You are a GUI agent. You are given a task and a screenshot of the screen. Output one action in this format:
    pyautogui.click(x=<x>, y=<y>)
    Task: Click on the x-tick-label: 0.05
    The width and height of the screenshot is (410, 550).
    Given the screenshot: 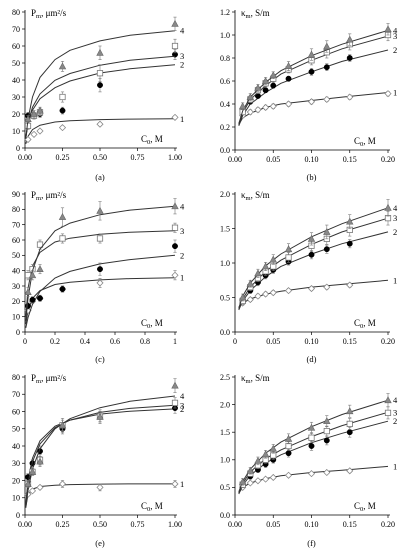 What is the action you would take?
    pyautogui.click(x=273, y=524)
    